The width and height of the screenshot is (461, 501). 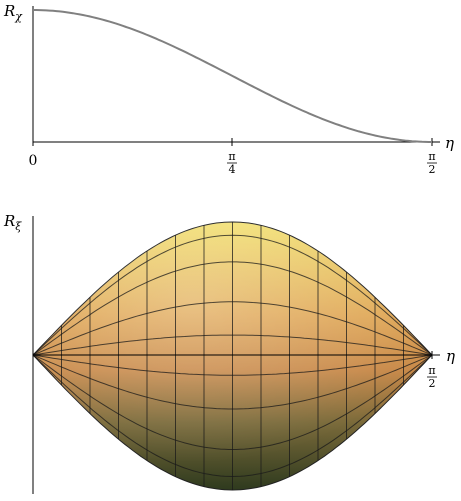 I want to click on bottom-tick-label: π 2, so click(x=432, y=377).